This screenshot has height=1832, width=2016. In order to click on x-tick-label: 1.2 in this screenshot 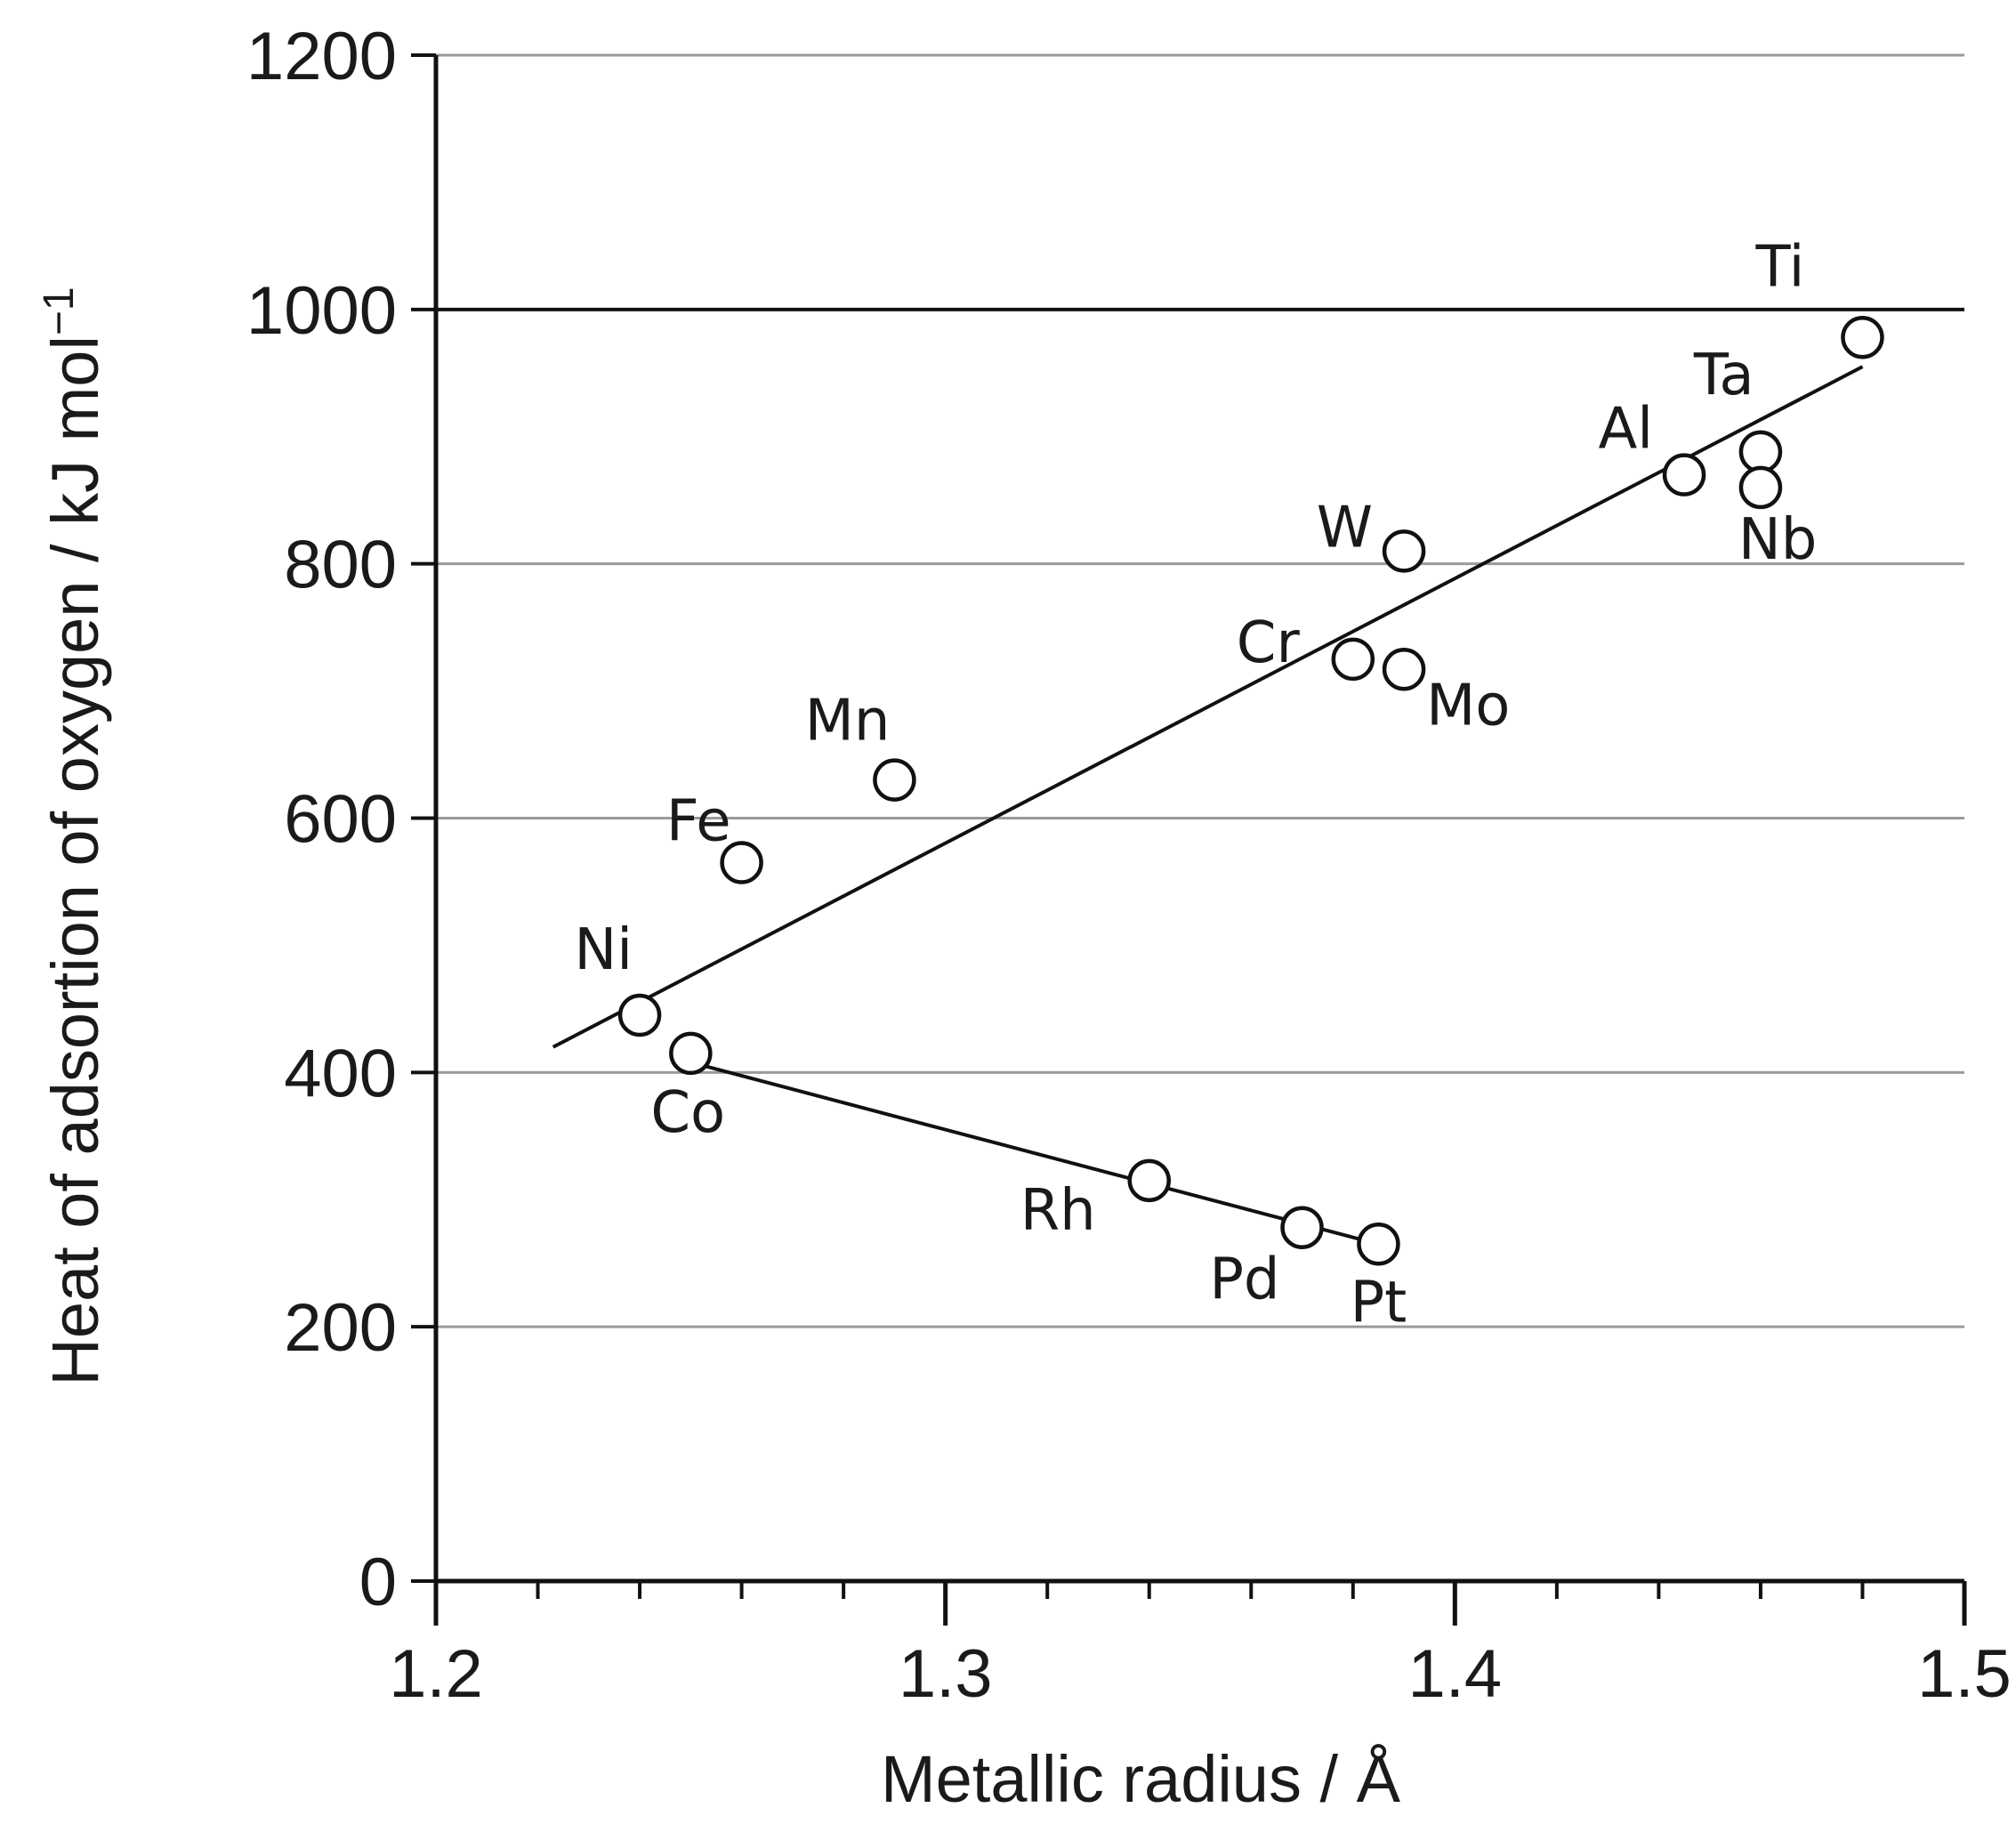, I will do `click(436, 1674)`.